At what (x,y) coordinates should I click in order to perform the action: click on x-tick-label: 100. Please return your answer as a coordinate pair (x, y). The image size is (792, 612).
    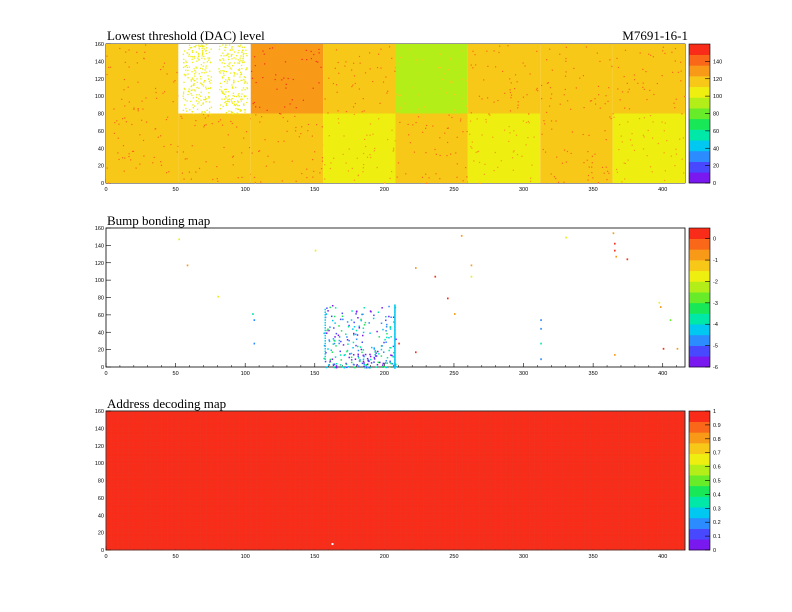
    Looking at the image, I should click on (245, 557).